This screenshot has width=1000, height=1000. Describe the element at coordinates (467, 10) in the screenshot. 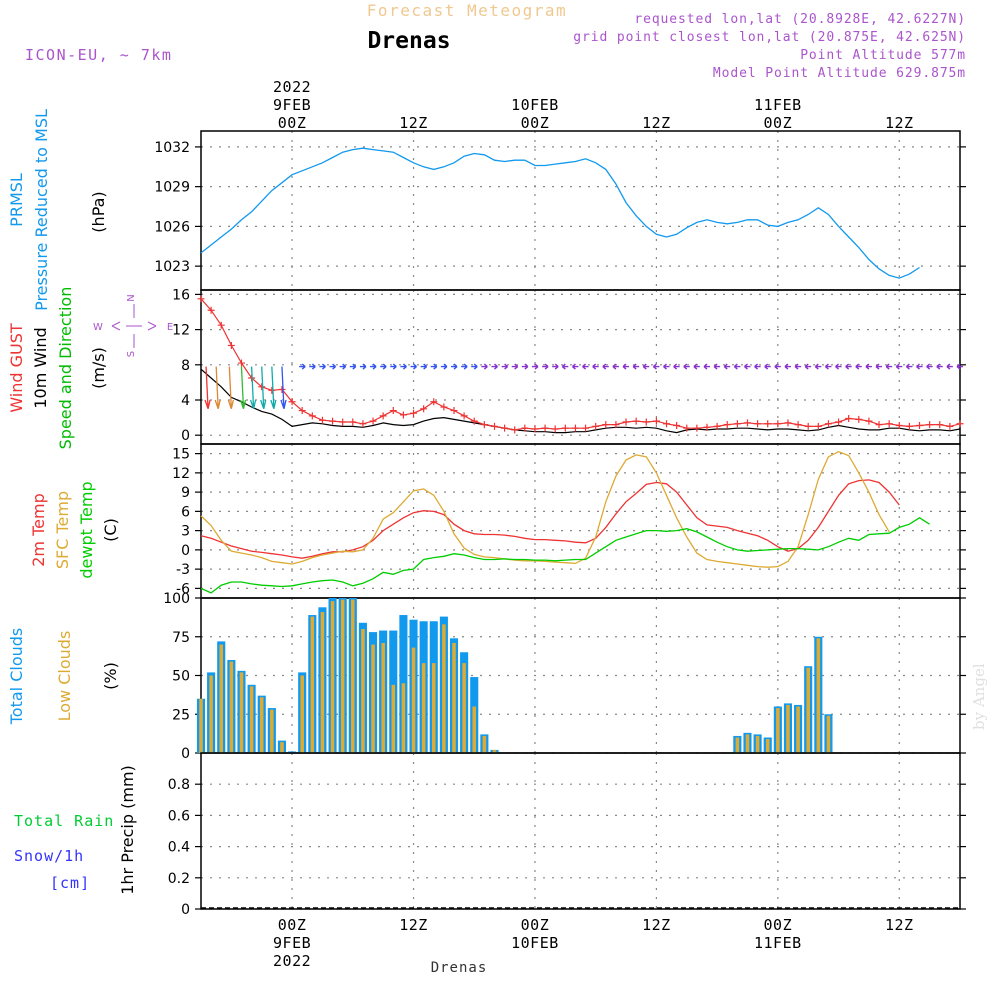

I see `product-title: Forecast Meteogram` at that location.